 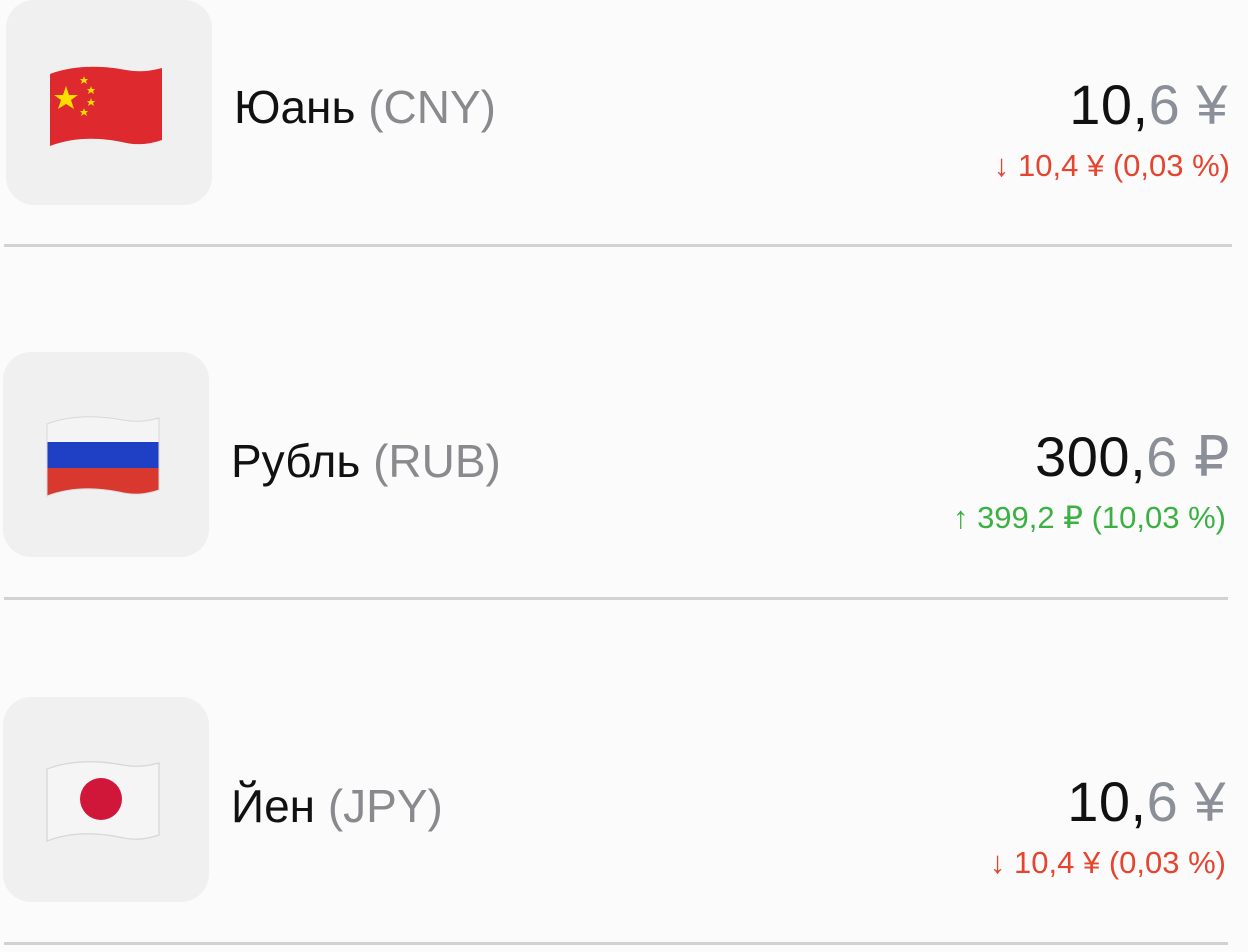 I want to click on currency-name-label: Юань, so click(x=295, y=107).